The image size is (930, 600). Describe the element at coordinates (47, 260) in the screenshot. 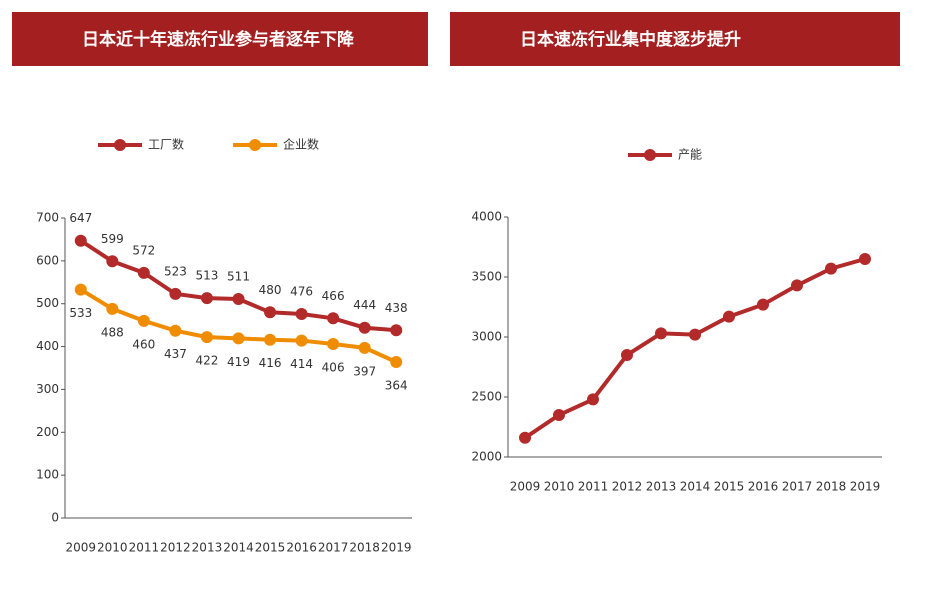

I see `y-tick-label: 600` at that location.